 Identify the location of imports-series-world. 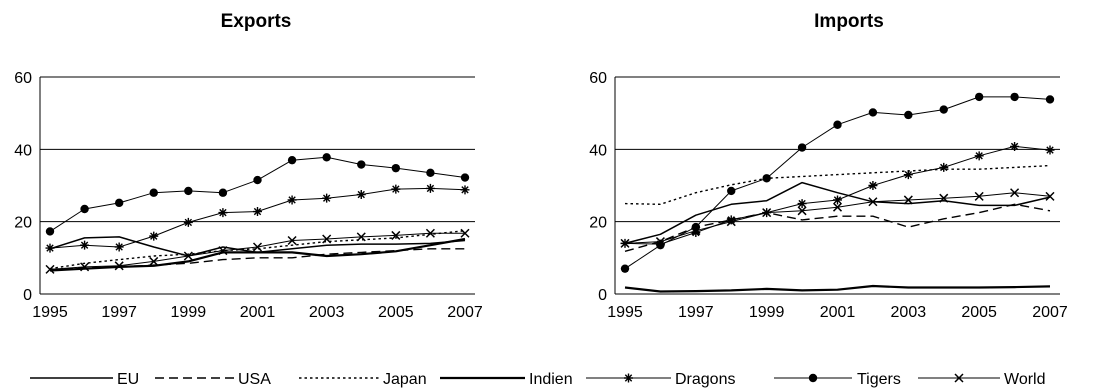
(837, 218).